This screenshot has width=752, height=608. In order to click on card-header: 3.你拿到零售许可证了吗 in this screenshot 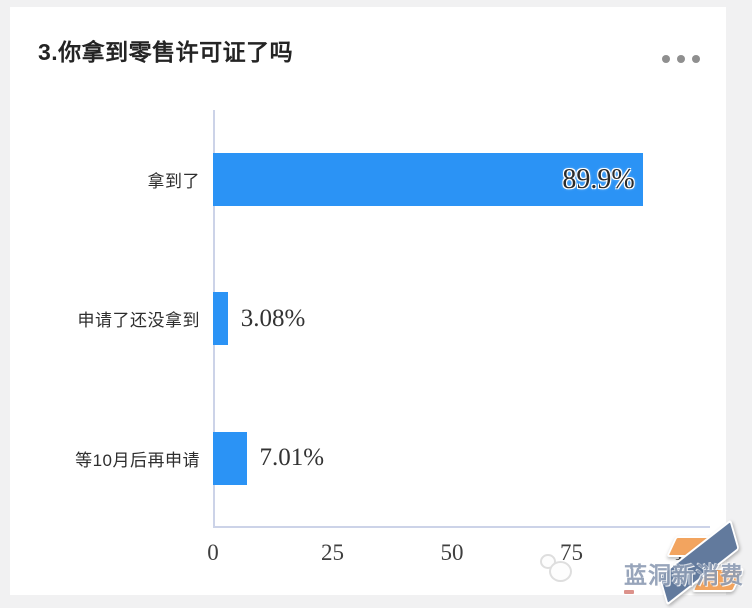, I will do `click(368, 47)`.